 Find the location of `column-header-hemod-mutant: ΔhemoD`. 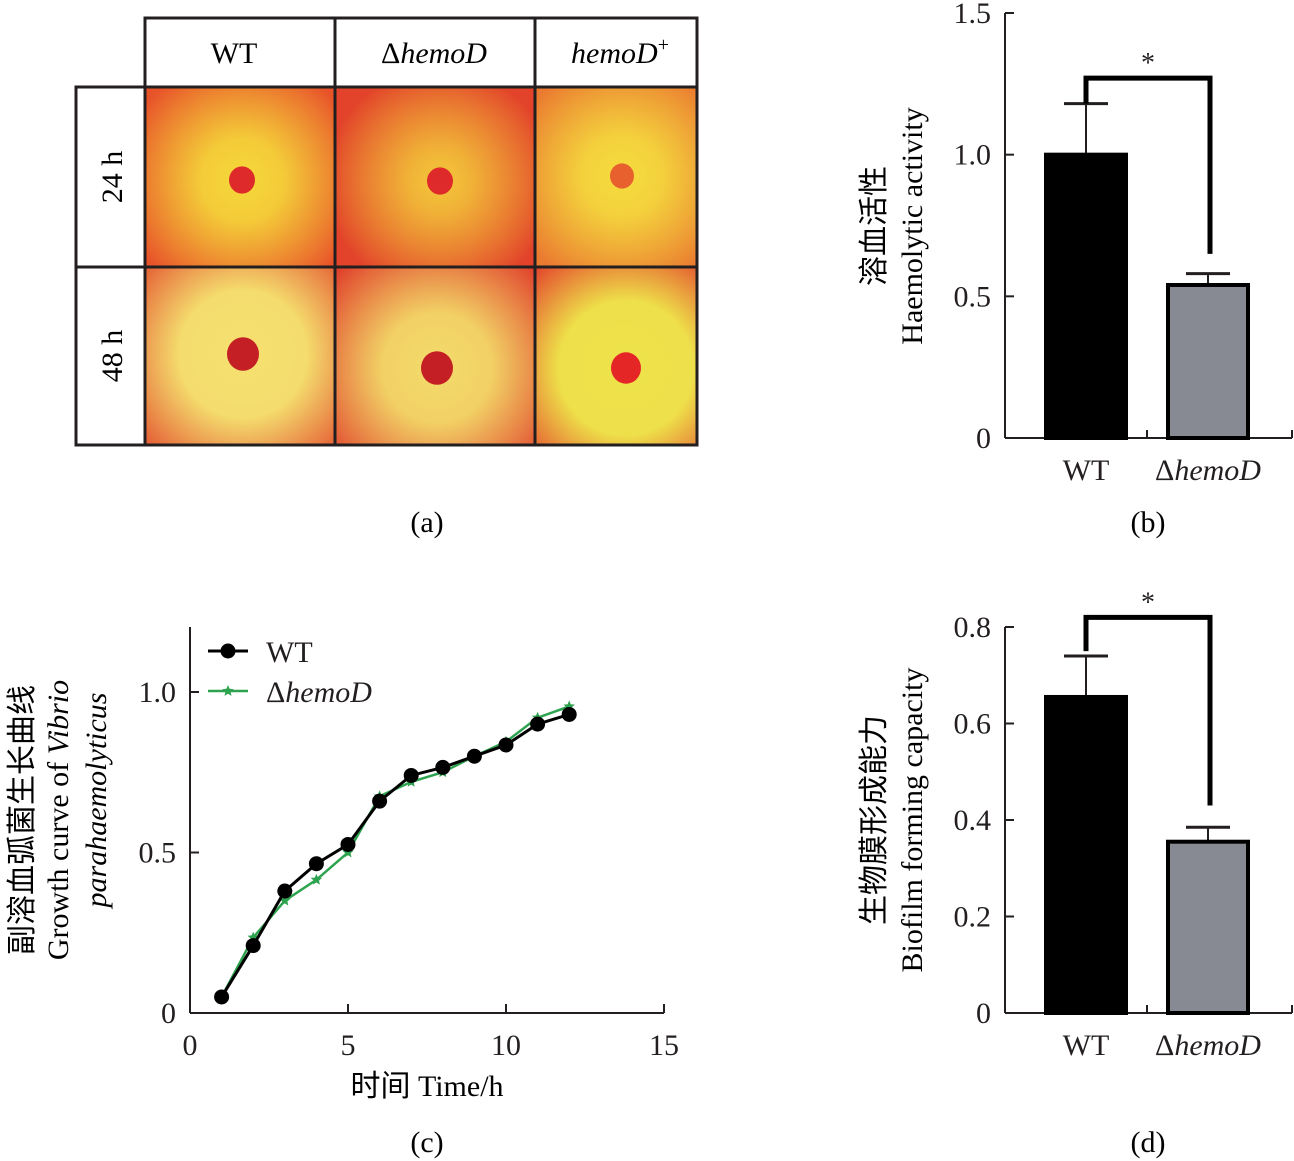

column-header-hemod-mutant: ΔhemoD is located at coordinates (434, 53).